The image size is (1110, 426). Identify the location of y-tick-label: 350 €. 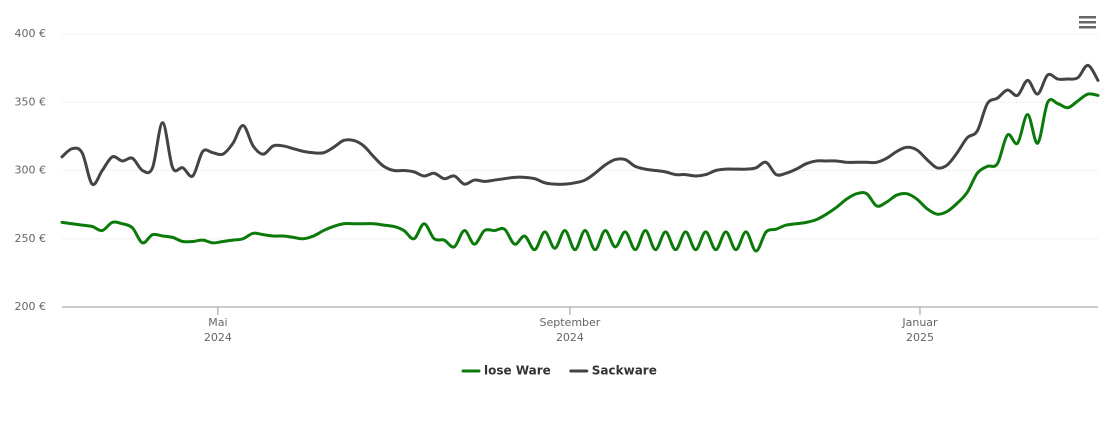
(31, 101).